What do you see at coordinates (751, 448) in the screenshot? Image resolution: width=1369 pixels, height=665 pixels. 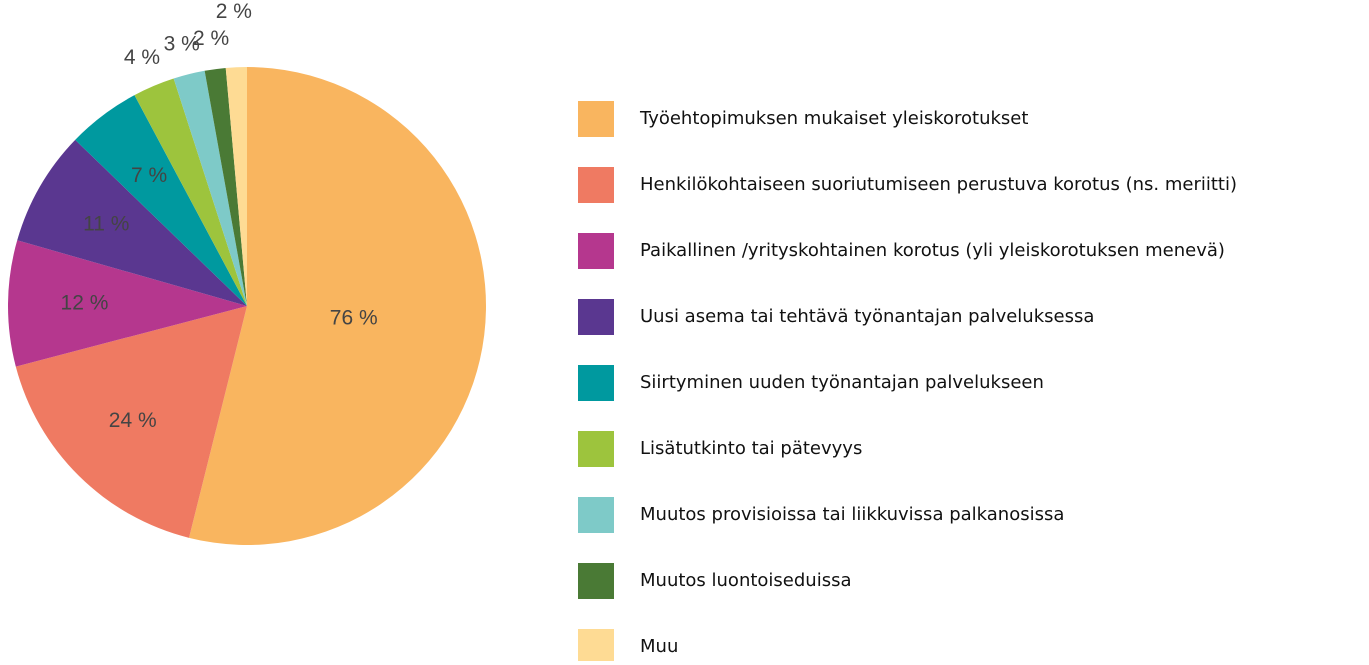 I see `legend-label: Lisätutkinto tai pätevyys` at bounding box center [751, 448].